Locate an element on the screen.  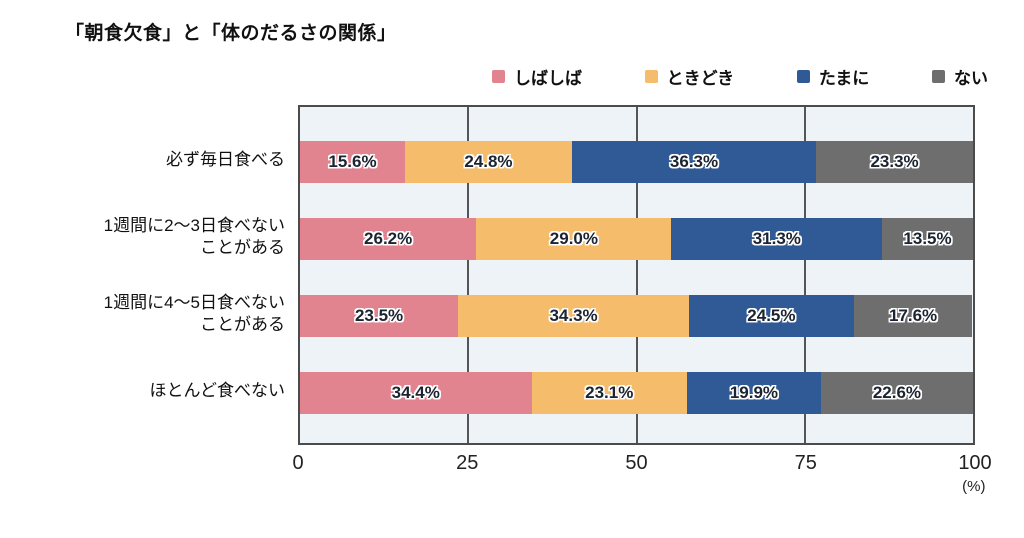
bar-value-label: 23.1% is located at coordinates (609, 392).